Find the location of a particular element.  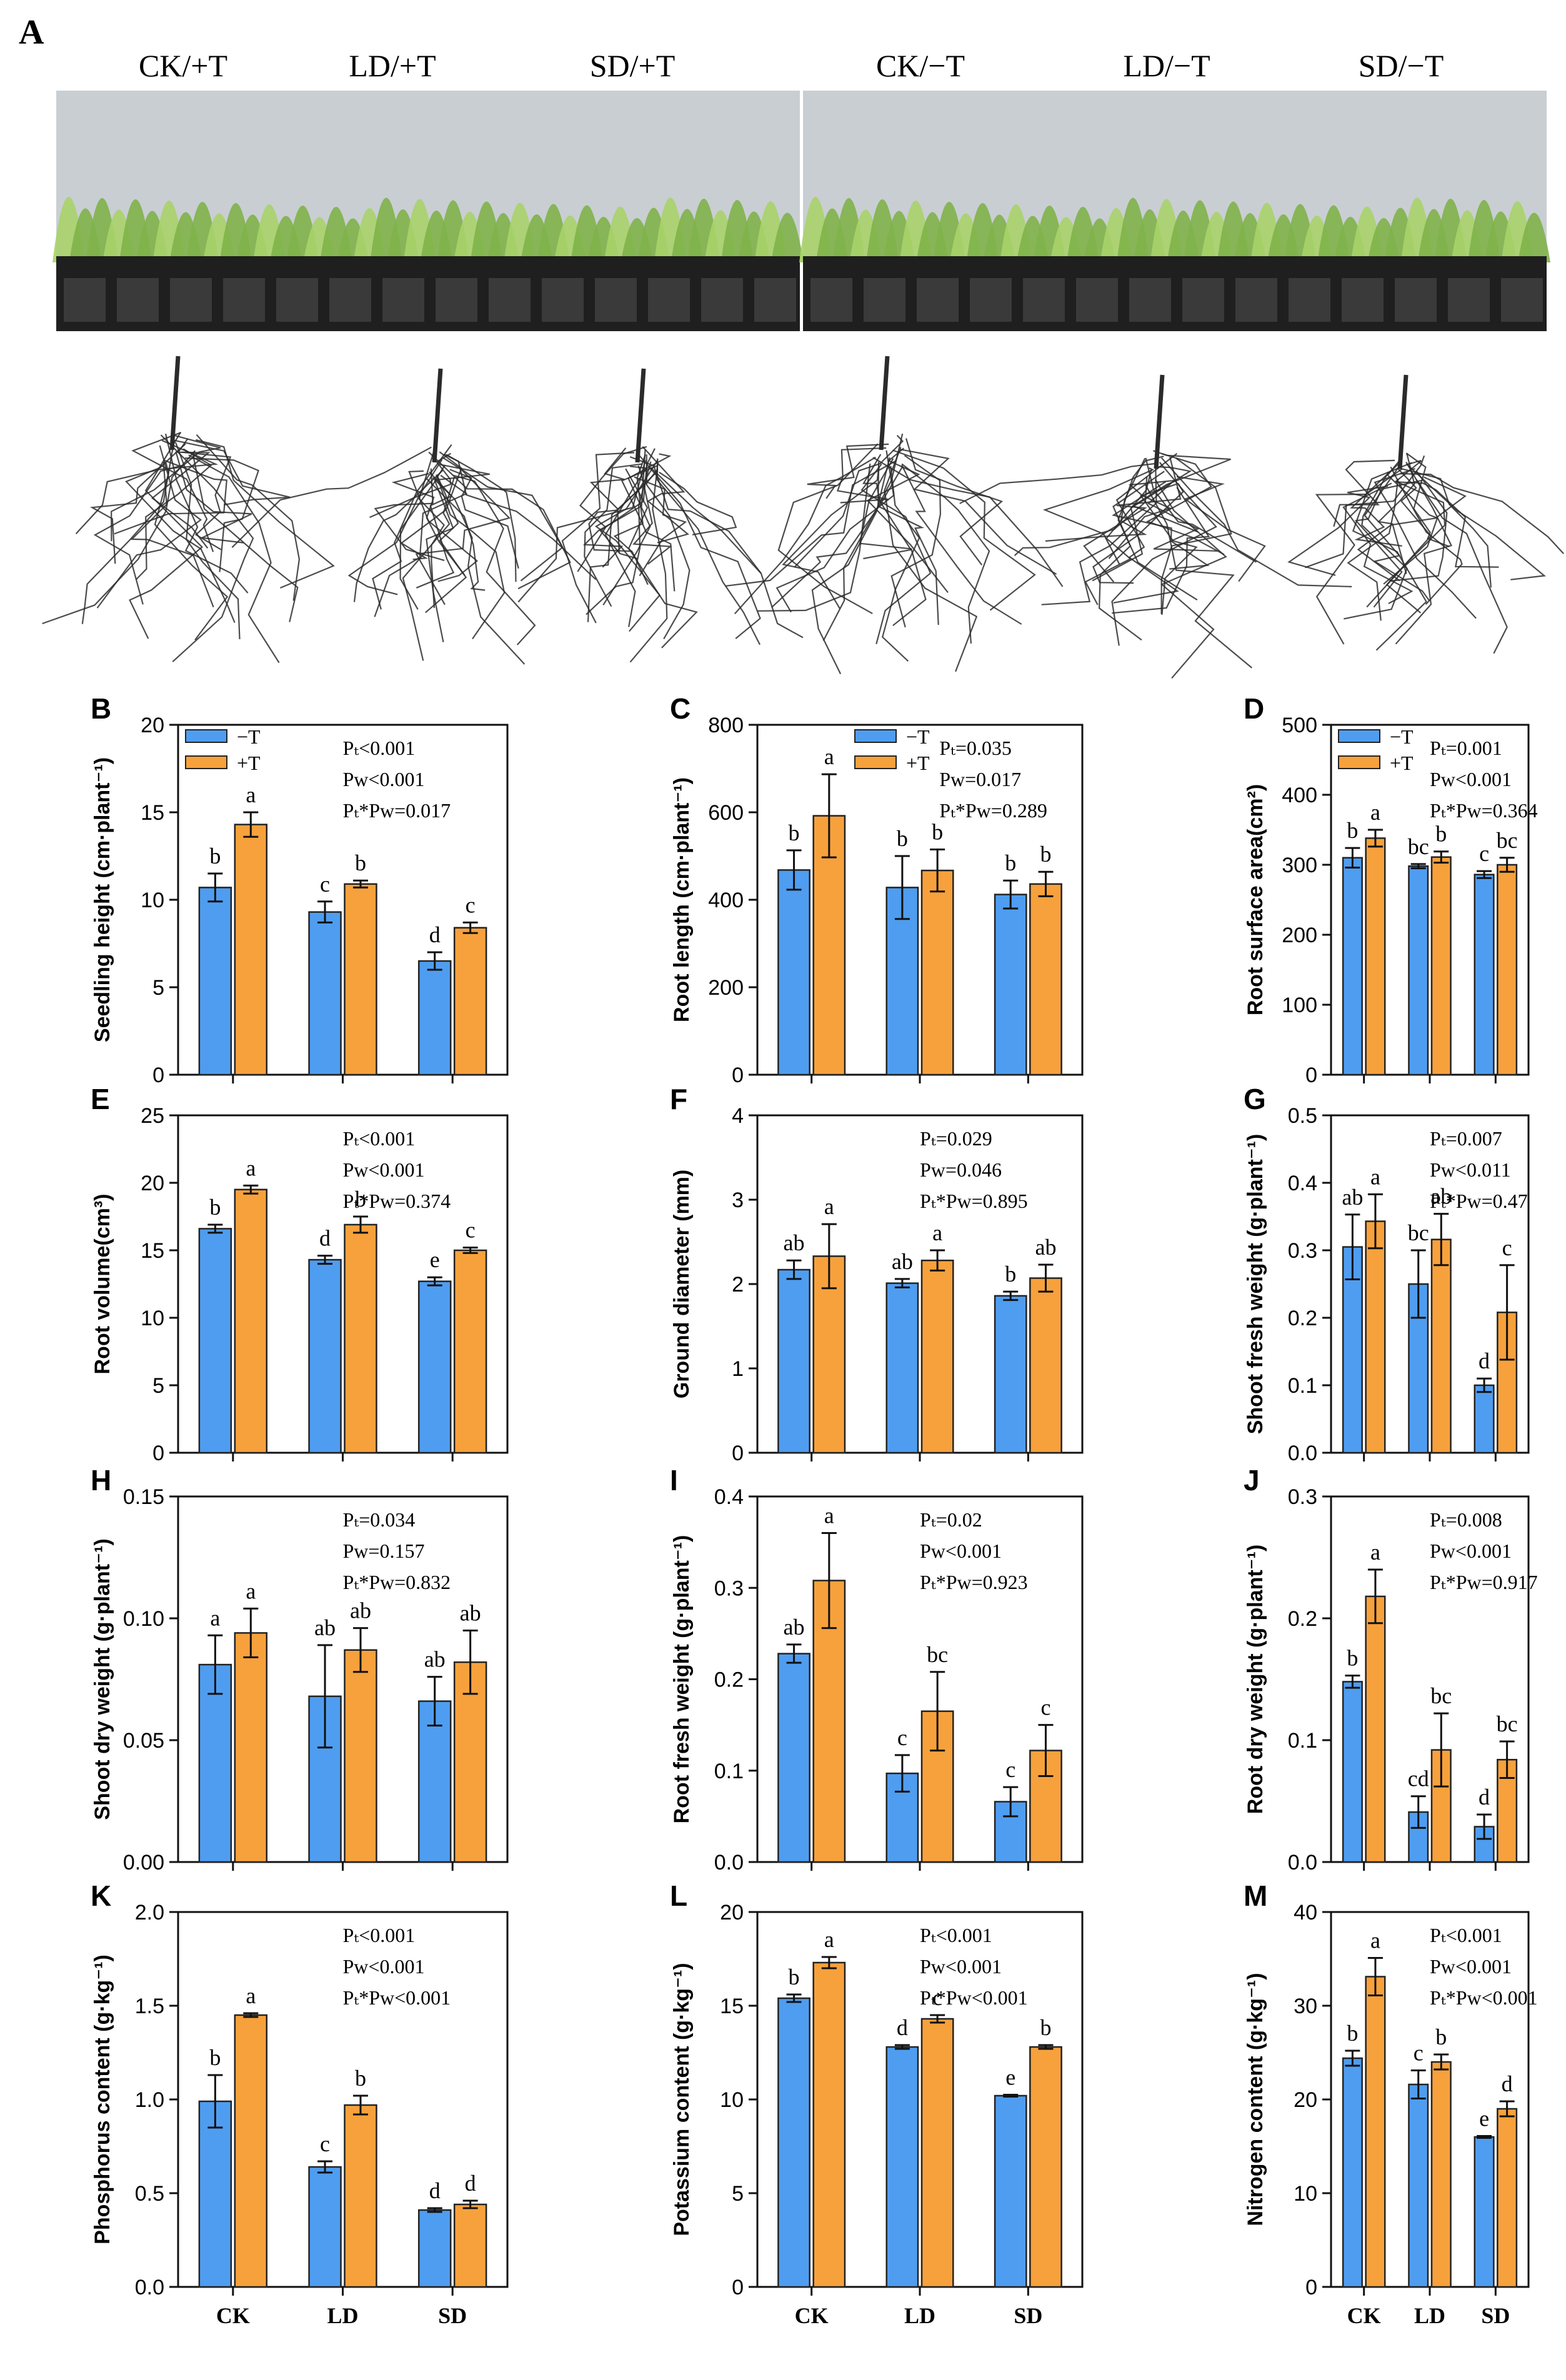

y-axis-label: Root fresh weight (g·plant⁻¹) is located at coordinates (682, 1680).